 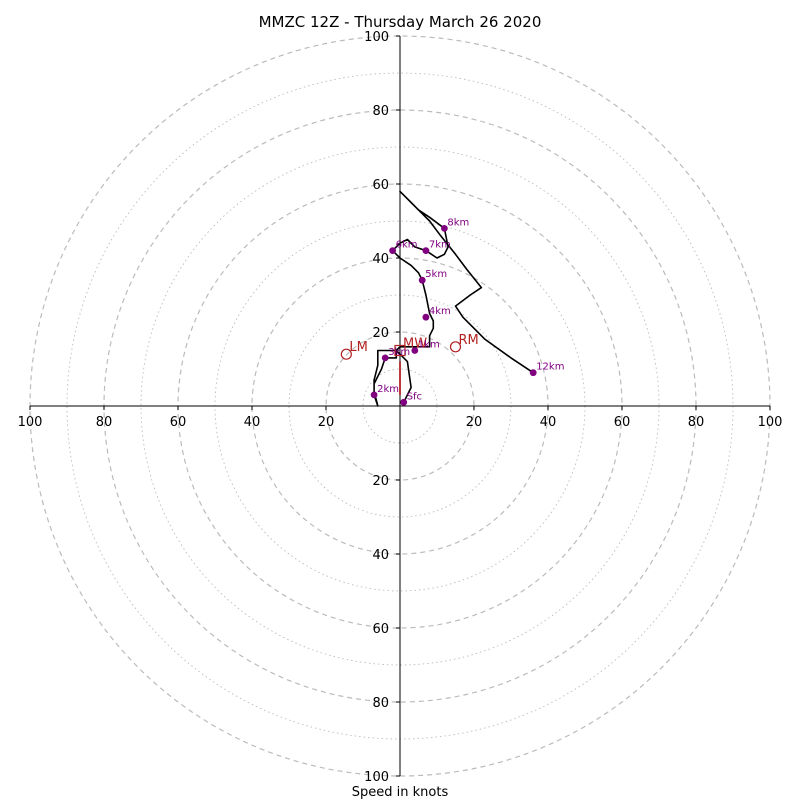 I want to click on height-marker-label: 4km, so click(x=440, y=311).